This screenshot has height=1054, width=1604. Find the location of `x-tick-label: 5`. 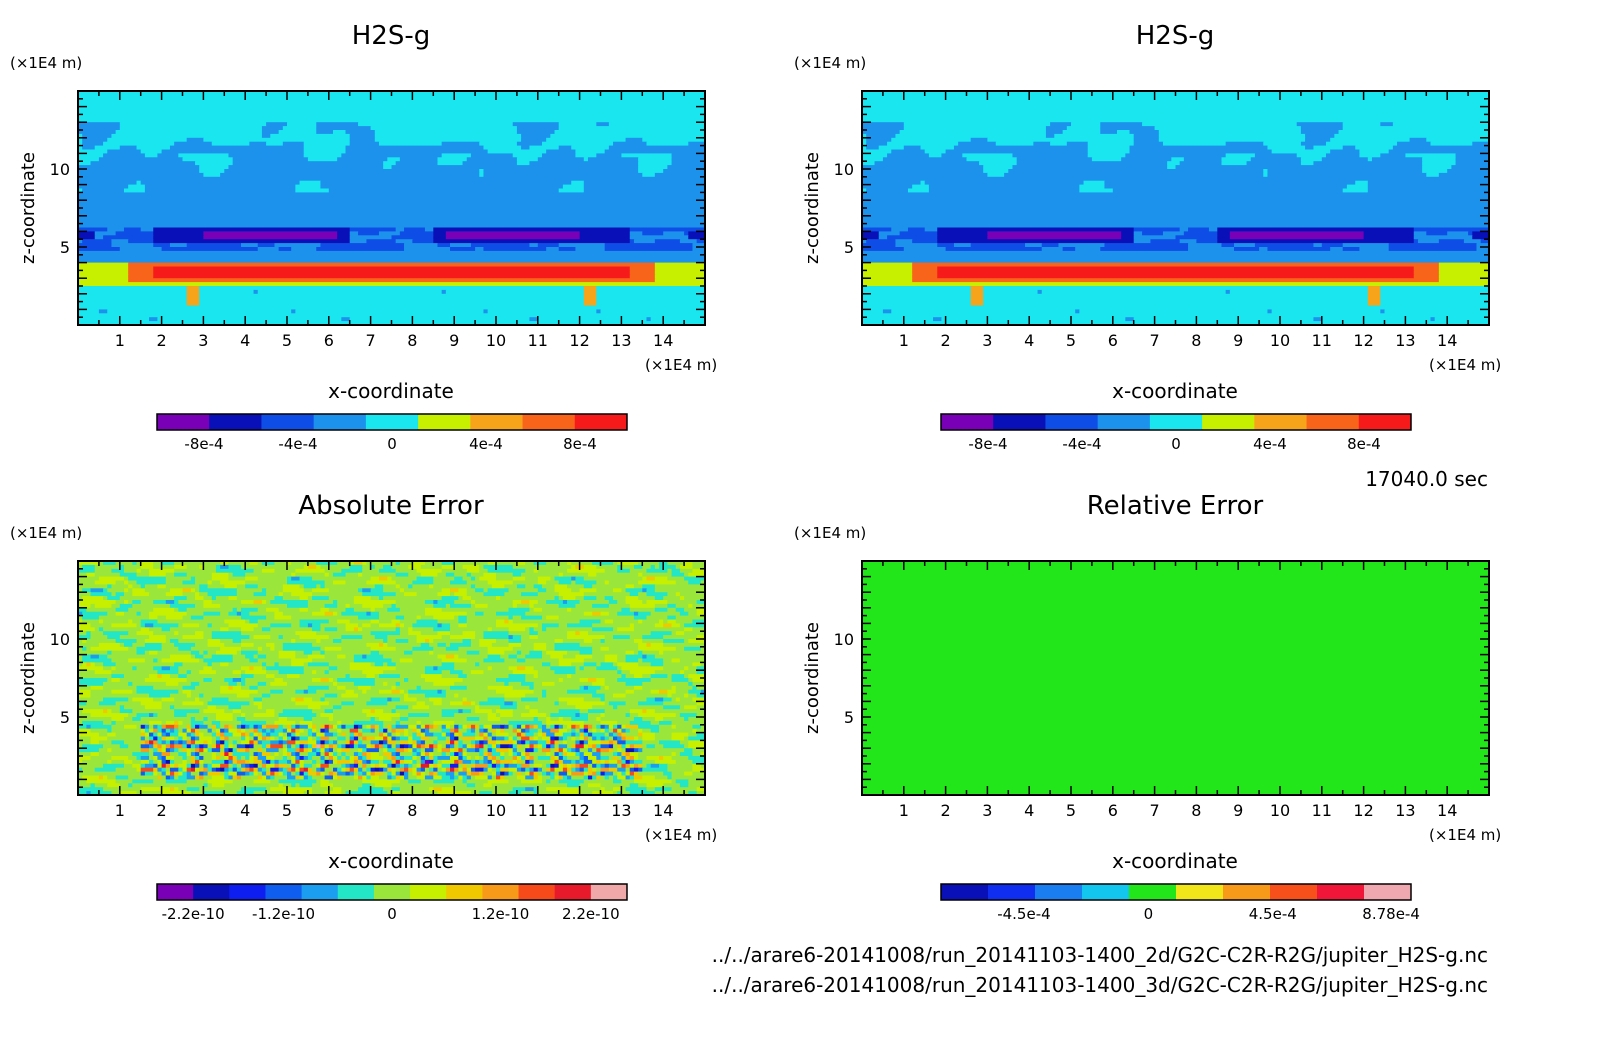

x-tick-label: 5 is located at coordinates (287, 810).